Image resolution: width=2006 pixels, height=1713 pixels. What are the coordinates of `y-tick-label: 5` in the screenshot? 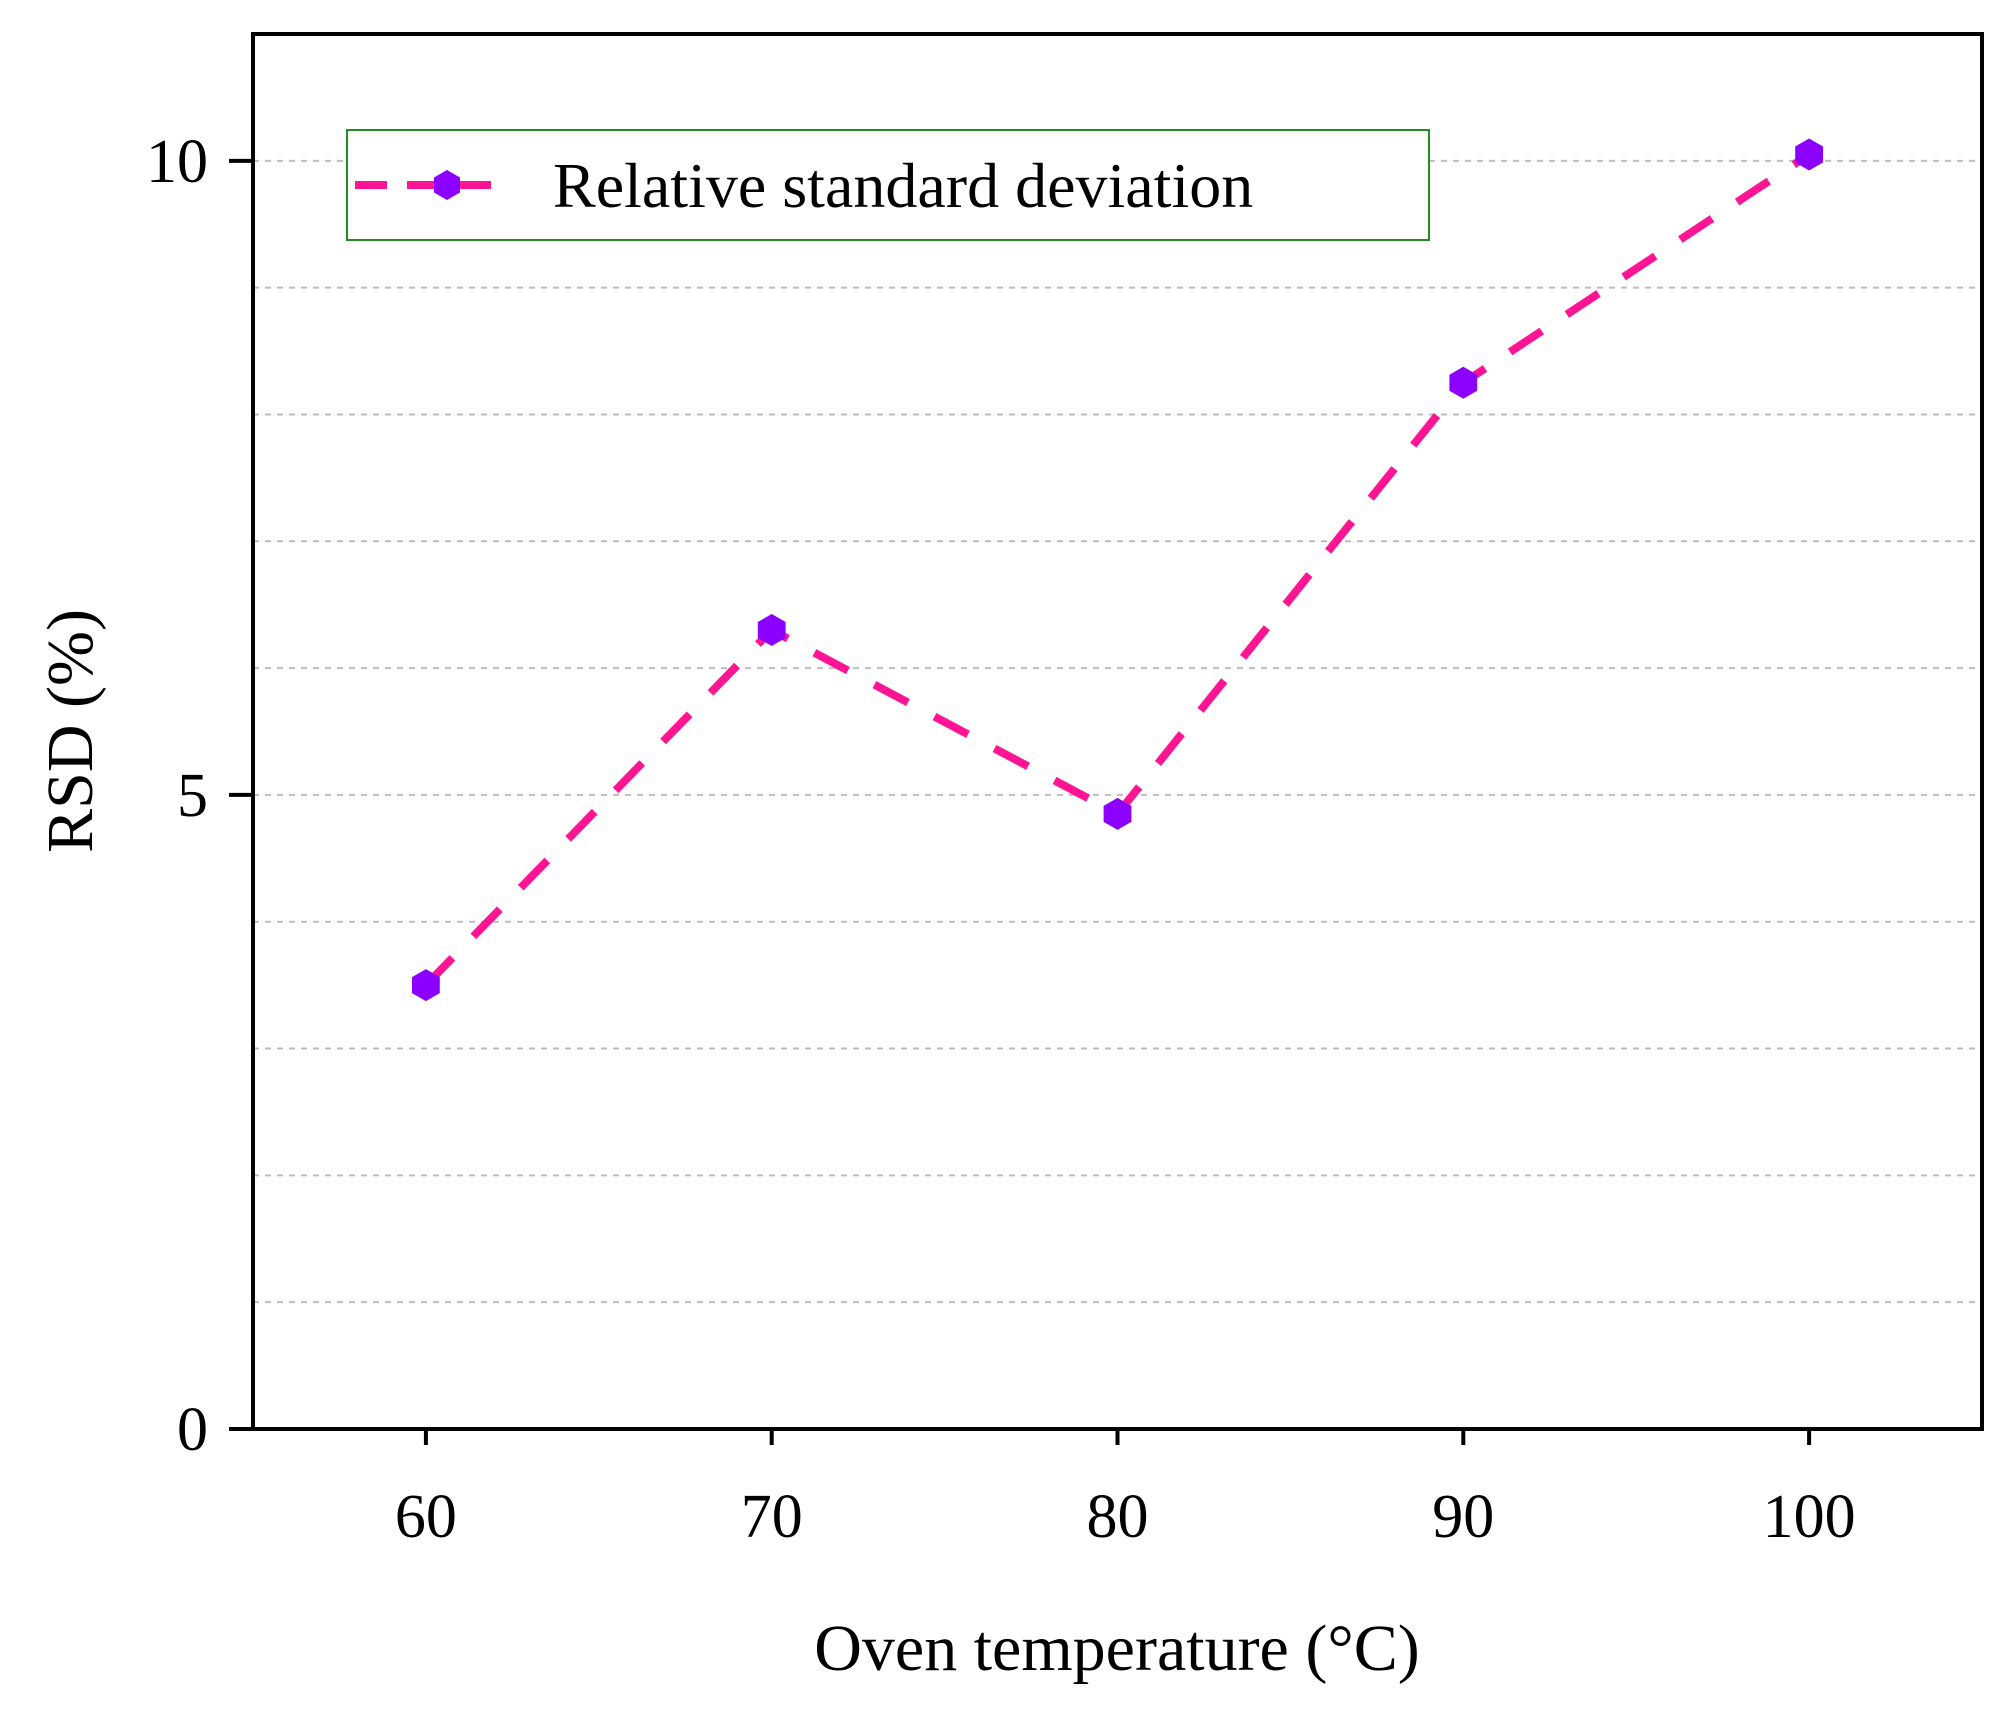 It's located at (192, 796).